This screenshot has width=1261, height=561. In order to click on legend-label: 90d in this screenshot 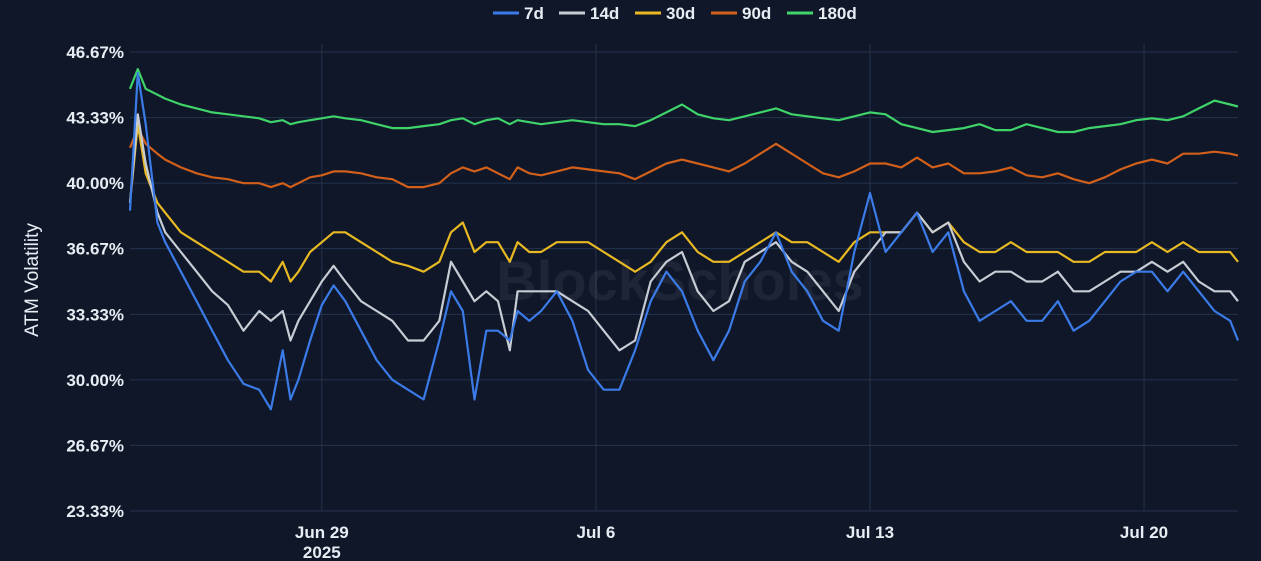, I will do `click(756, 13)`.